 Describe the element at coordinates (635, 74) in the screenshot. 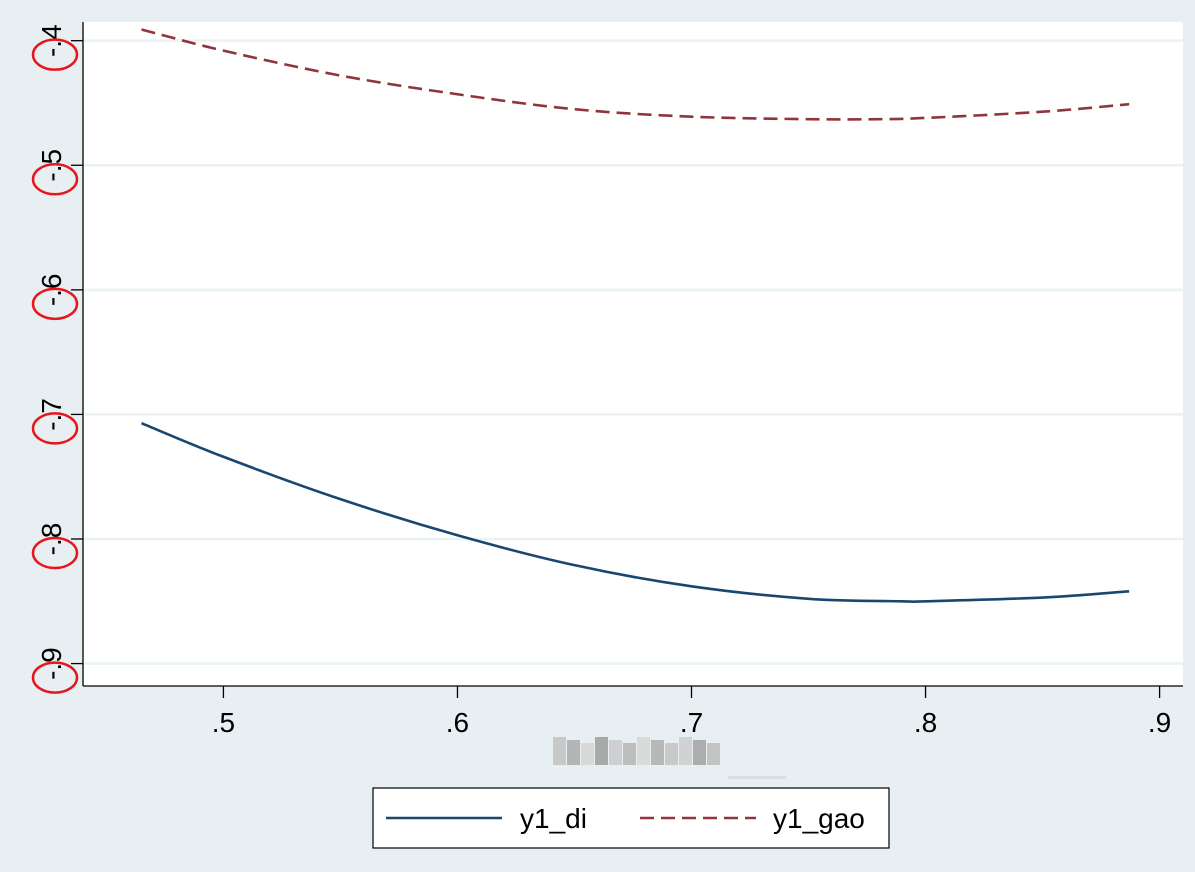

I see `series-line-y1_gao` at that location.